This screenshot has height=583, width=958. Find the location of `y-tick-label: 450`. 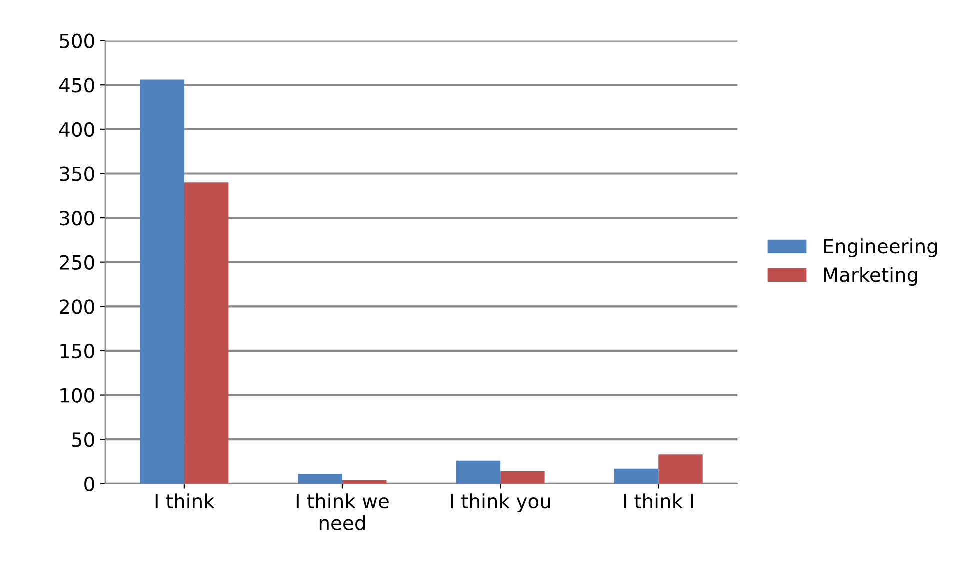

y-tick-label: 450 is located at coordinates (76, 85).